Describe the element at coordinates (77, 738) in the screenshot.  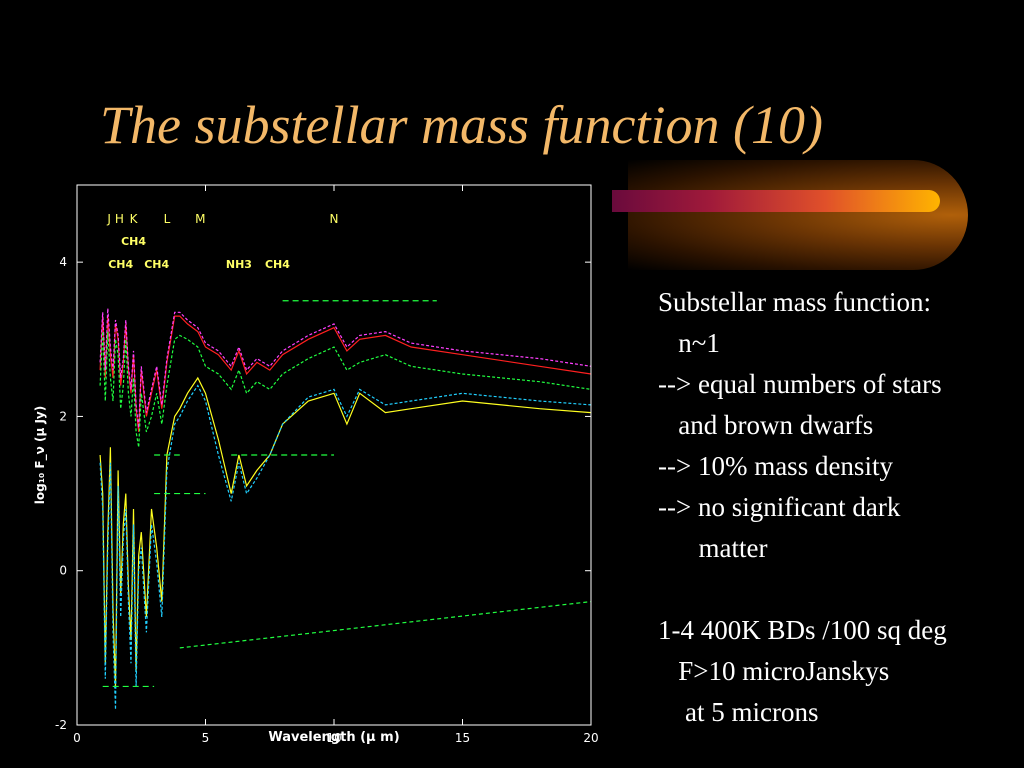
I see `x-tick-label: 0` at that location.